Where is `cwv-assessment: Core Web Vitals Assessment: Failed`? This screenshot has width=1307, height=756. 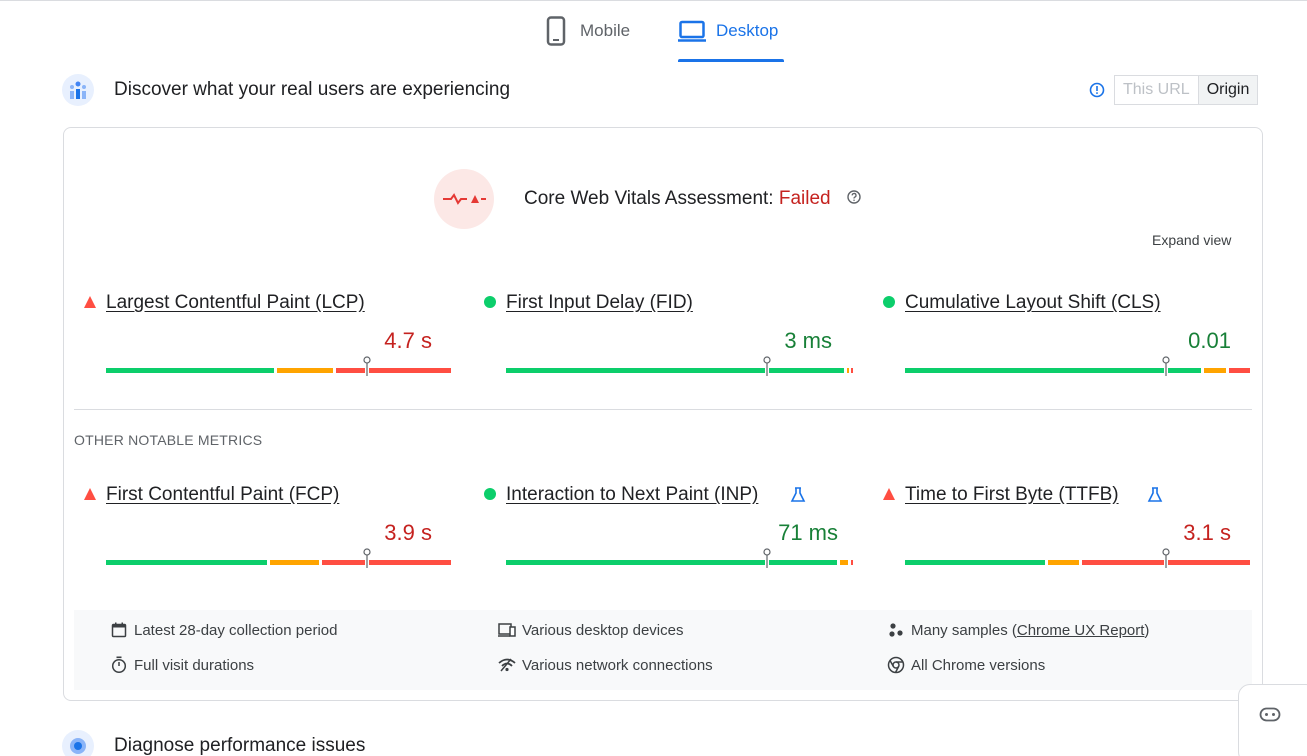 cwv-assessment: Core Web Vitals Assessment: Failed is located at coordinates (648, 199).